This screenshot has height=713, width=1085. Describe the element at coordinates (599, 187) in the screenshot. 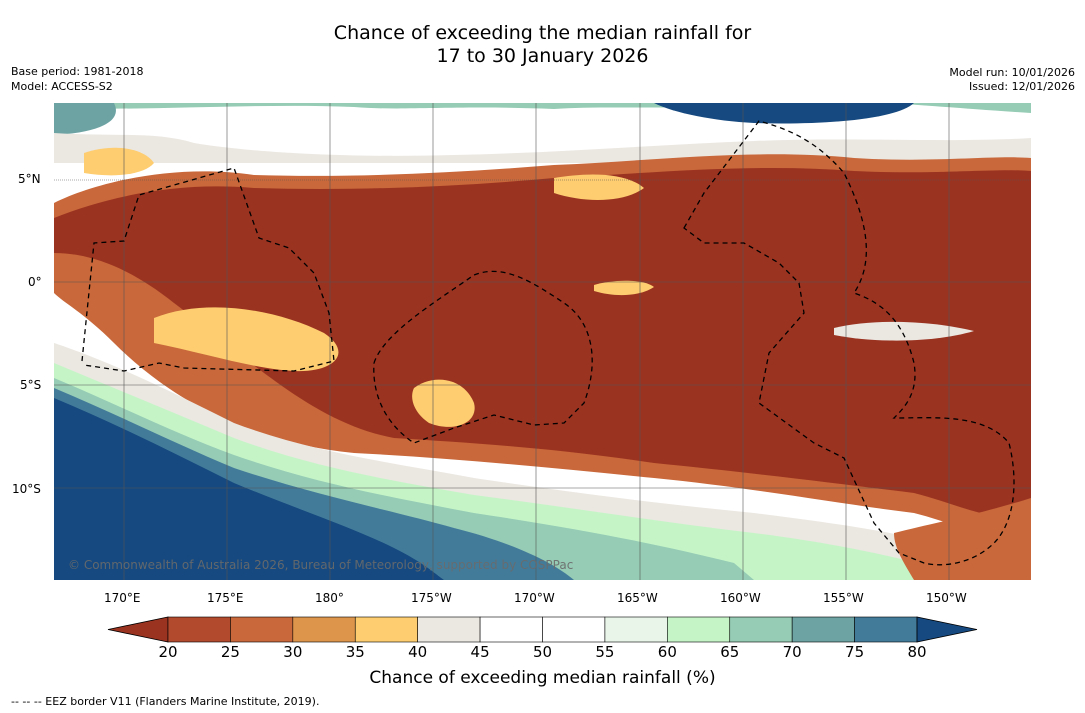

I see `yellow-patch-north` at that location.